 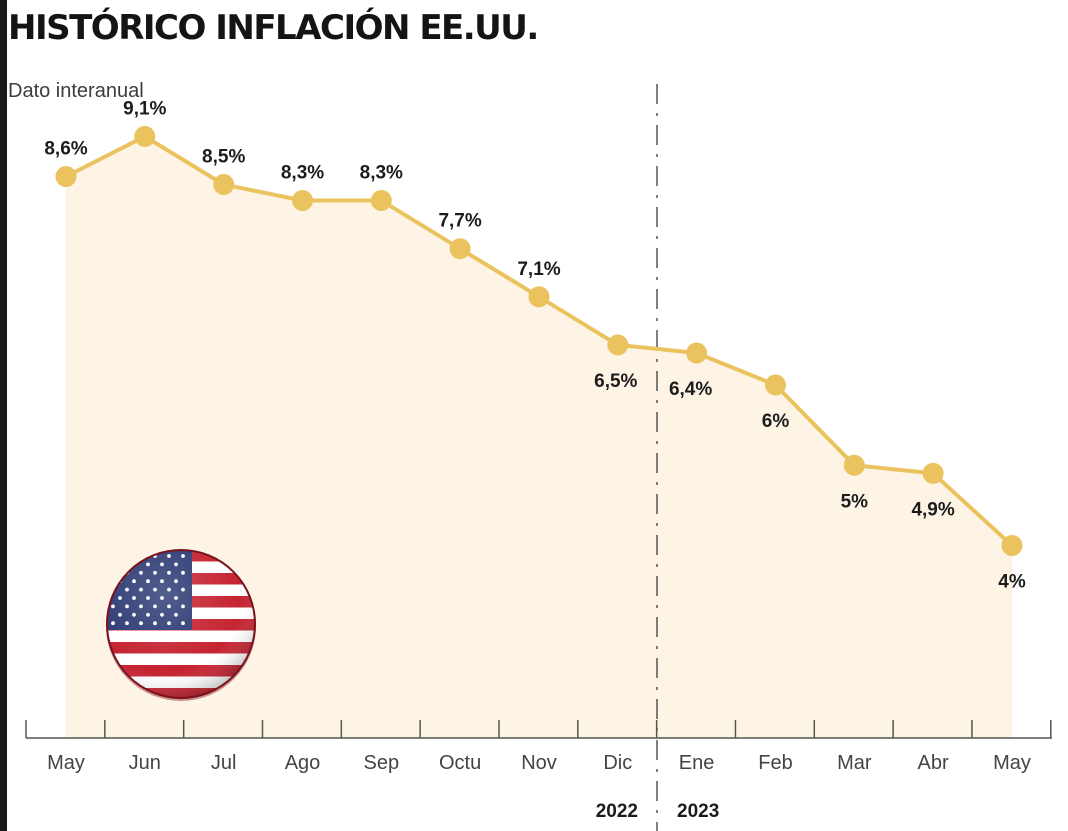 What do you see at coordinates (854, 763) in the screenshot?
I see `x-tick-label: Mar` at bounding box center [854, 763].